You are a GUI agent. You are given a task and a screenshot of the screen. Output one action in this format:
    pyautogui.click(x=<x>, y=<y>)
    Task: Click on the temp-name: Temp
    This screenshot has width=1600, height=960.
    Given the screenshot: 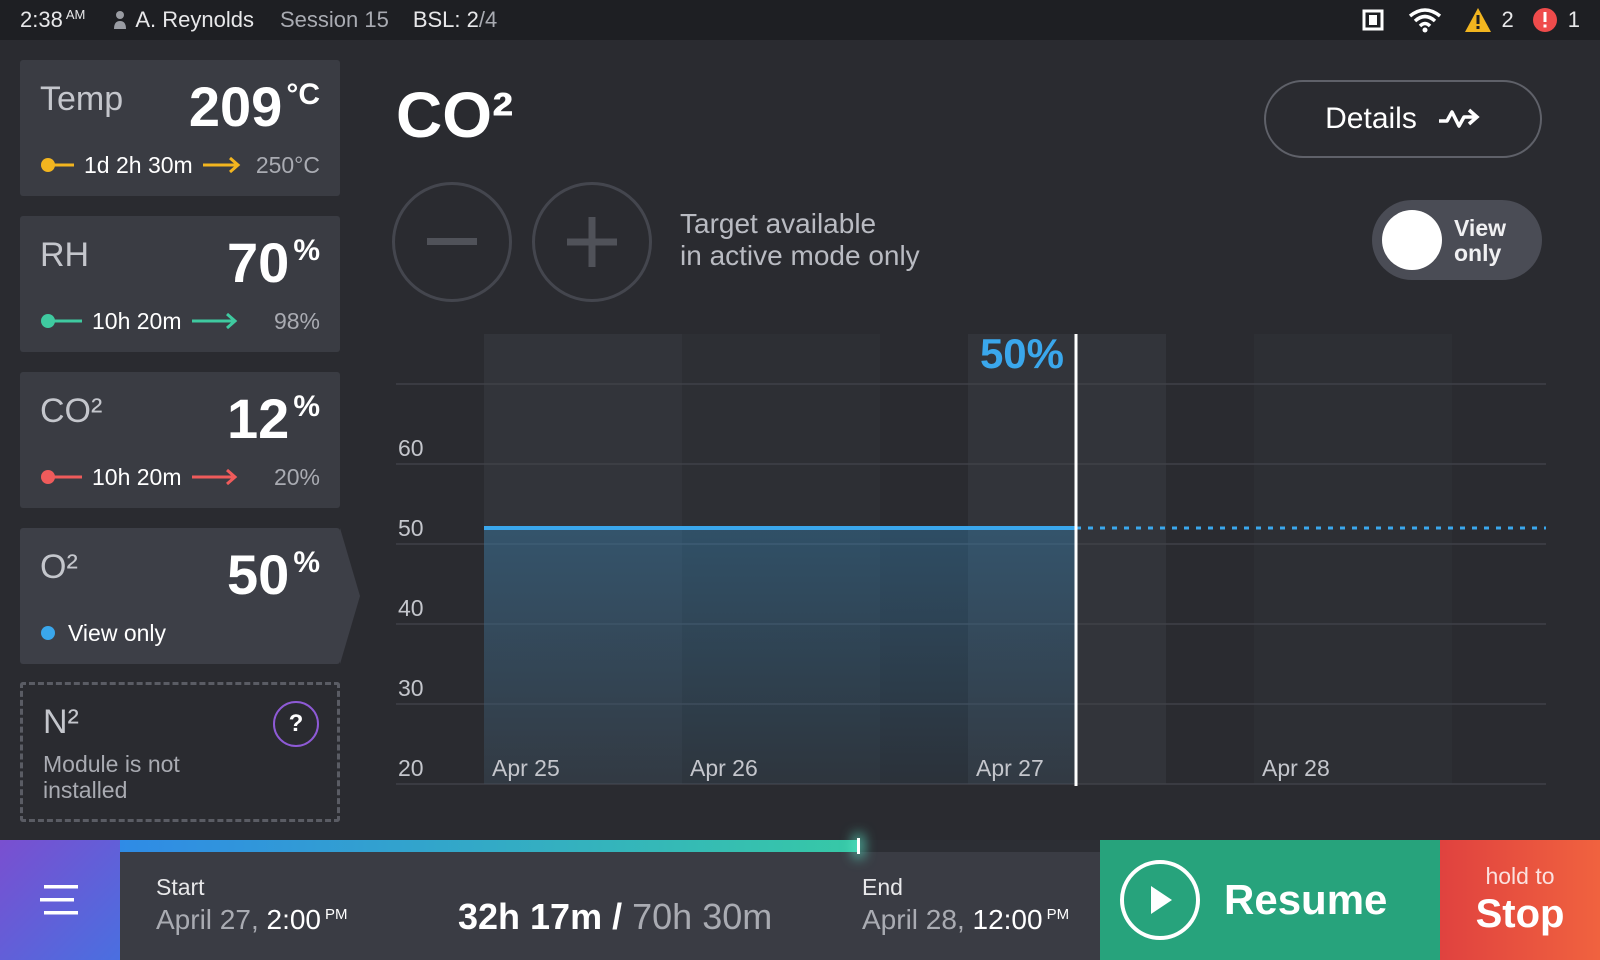 What is the action you would take?
    pyautogui.click(x=82, y=99)
    